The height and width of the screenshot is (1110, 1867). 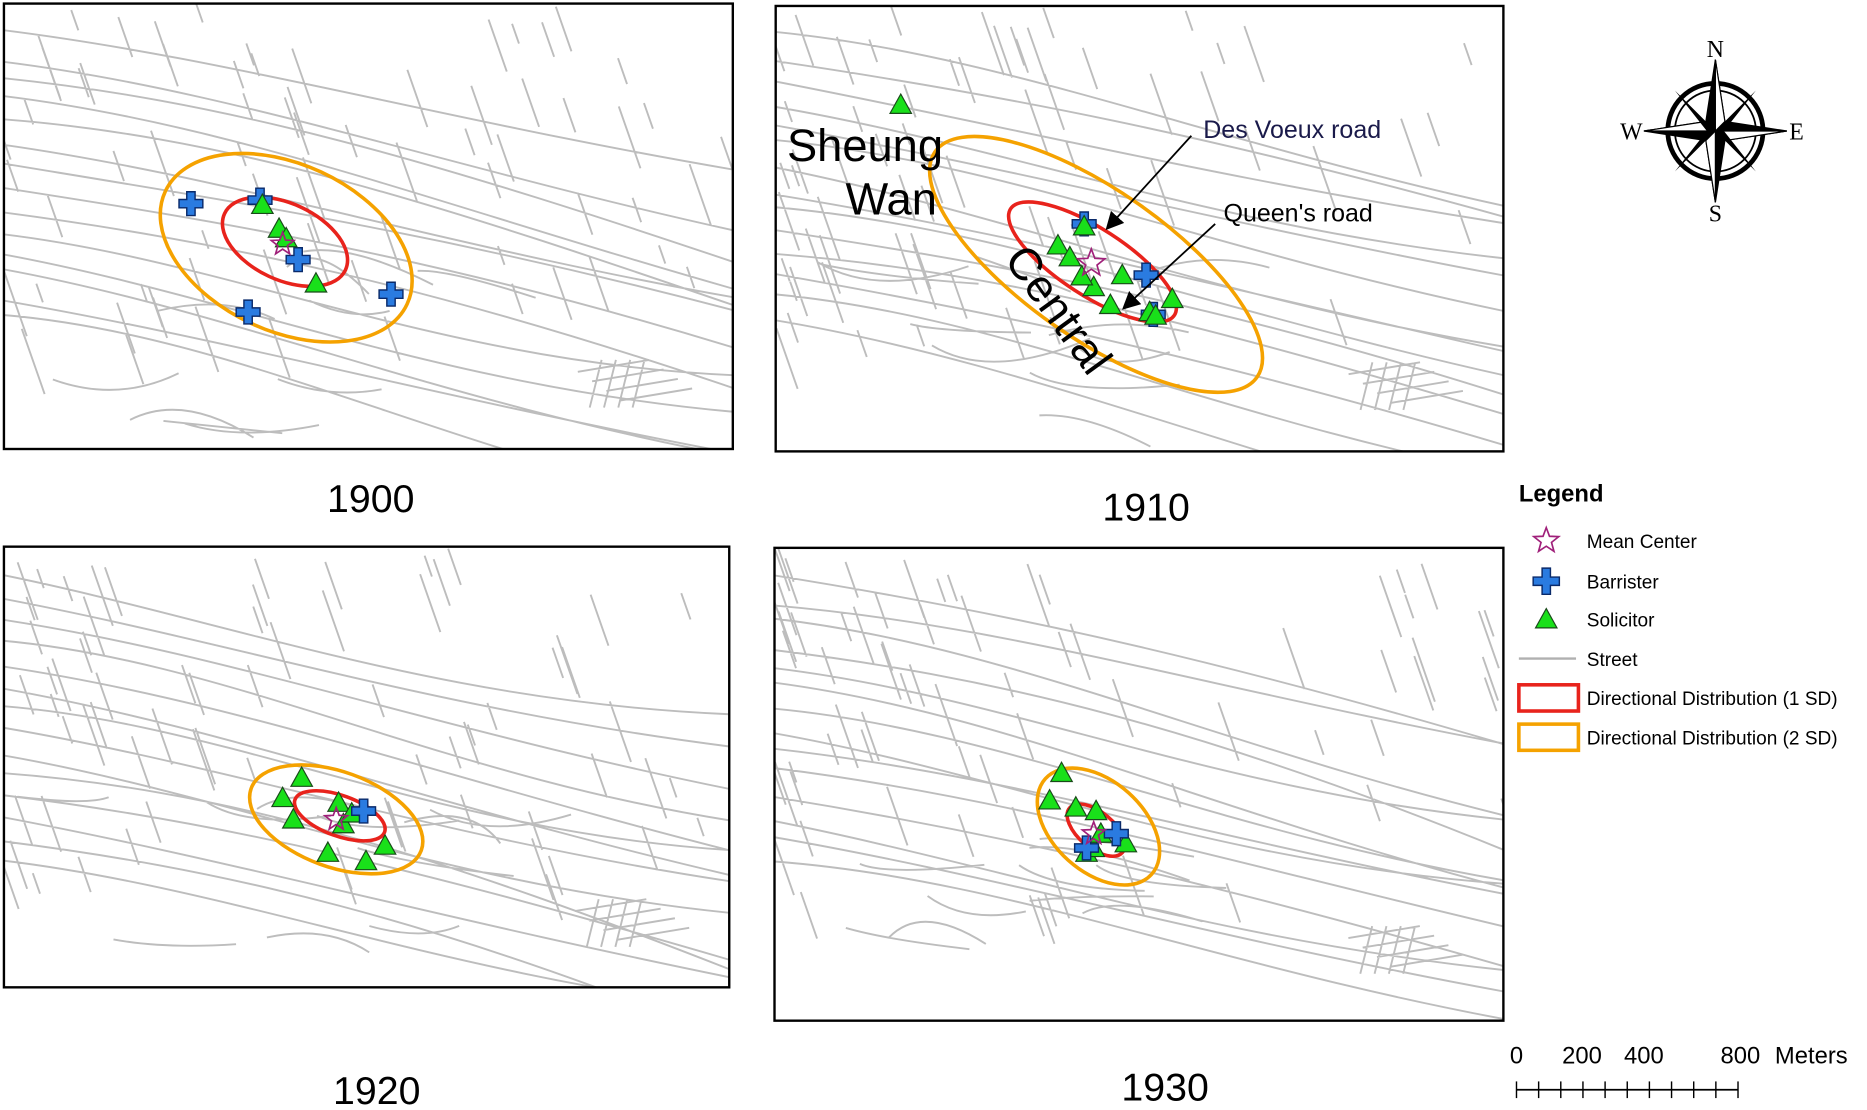 I want to click on panel-year: 1920, so click(x=376, y=1089).